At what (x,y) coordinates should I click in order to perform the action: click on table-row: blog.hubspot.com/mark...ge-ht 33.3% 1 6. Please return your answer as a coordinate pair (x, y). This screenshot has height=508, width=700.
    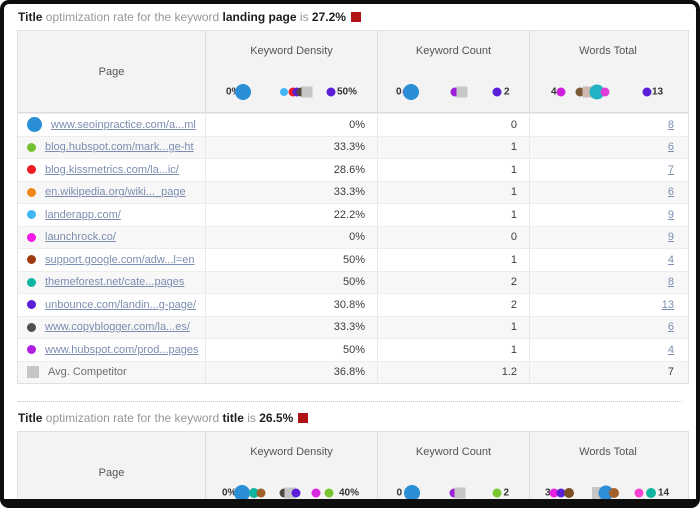
    Looking at the image, I should click on (353, 147).